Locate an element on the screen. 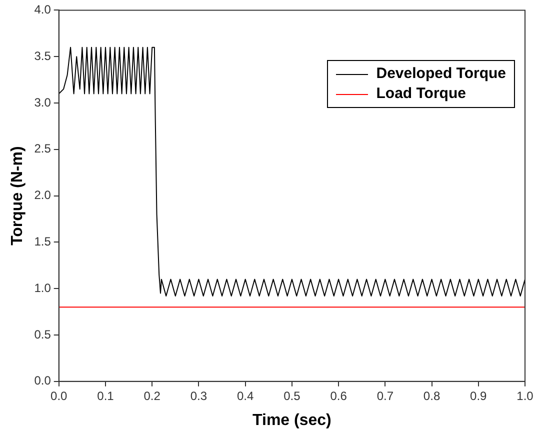 This screenshot has width=539, height=434. y-tick-label: 1.5 is located at coordinates (43, 241).